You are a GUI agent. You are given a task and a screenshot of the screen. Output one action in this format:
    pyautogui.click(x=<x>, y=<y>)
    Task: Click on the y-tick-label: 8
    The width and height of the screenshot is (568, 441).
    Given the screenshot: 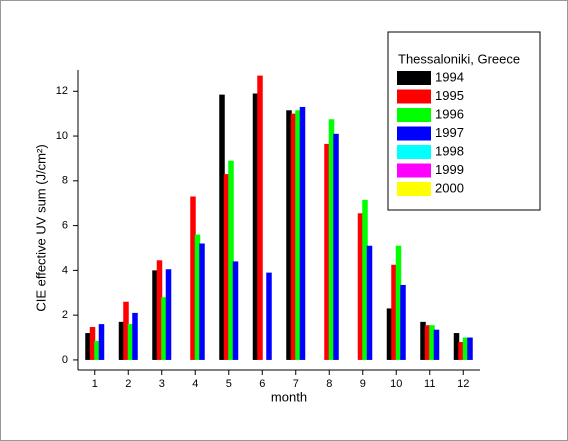 What is the action you would take?
    pyautogui.click(x=65, y=181)
    